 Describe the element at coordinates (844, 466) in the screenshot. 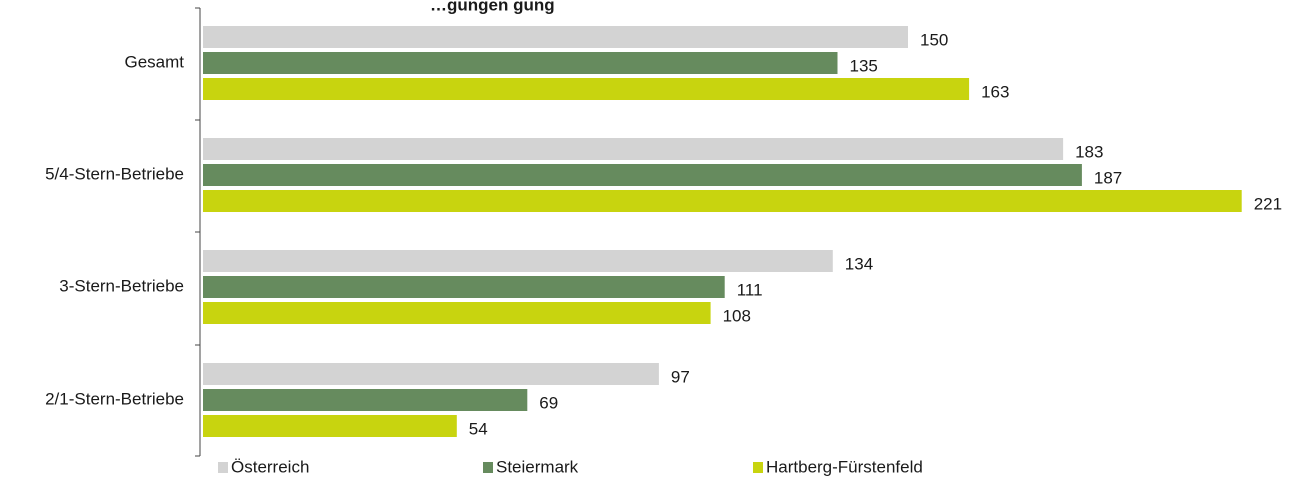

I see `legend-label: Hartberg-Fürstenfeld` at that location.